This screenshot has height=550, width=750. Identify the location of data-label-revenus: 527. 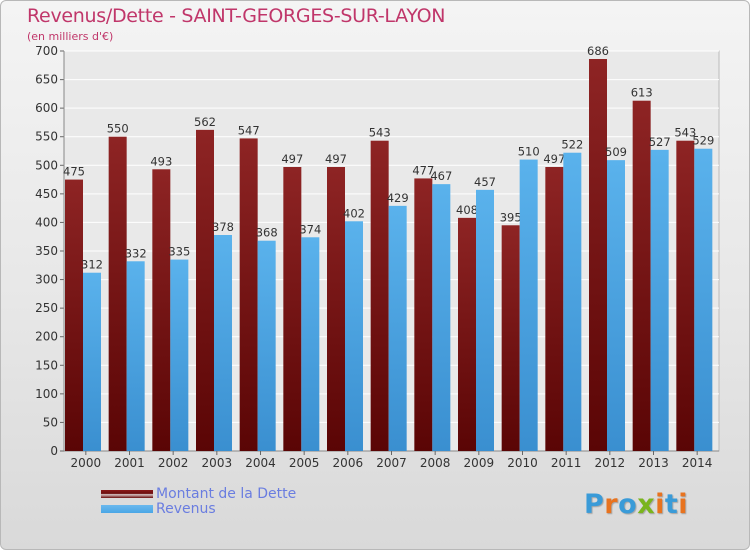
(660, 142).